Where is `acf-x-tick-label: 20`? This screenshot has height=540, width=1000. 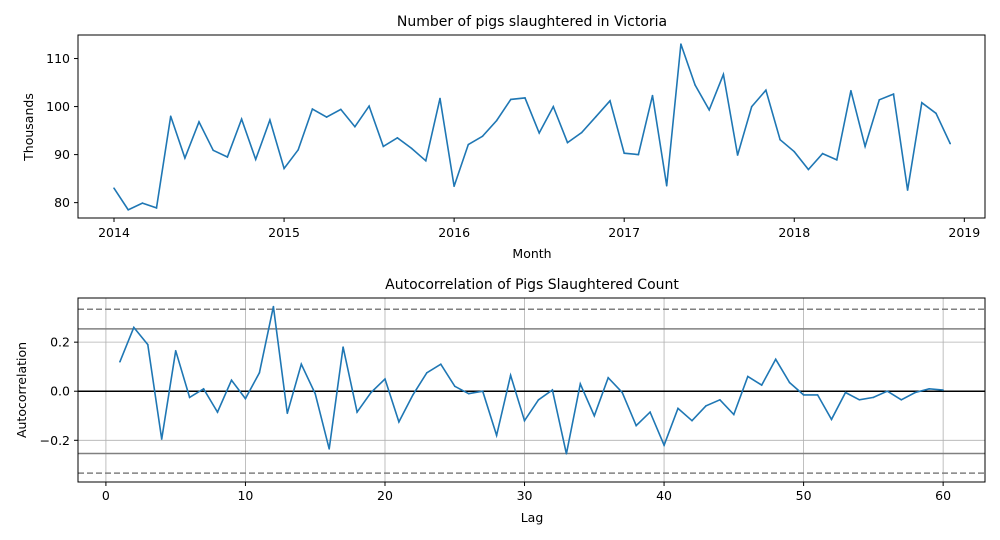
acf-x-tick-label: 20 is located at coordinates (385, 495).